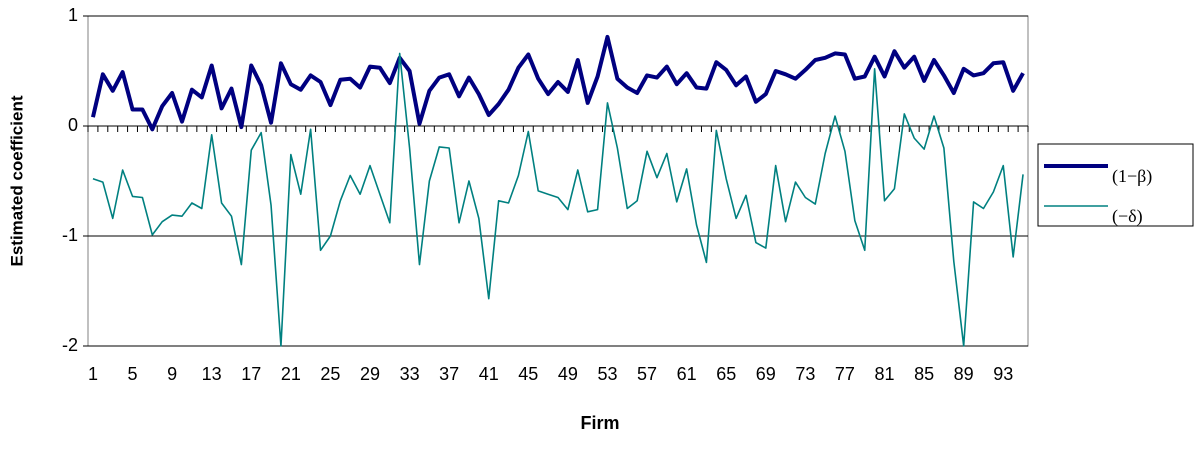 This screenshot has height=455, width=1194. I want to click on x-tick-label: 37, so click(449, 374).